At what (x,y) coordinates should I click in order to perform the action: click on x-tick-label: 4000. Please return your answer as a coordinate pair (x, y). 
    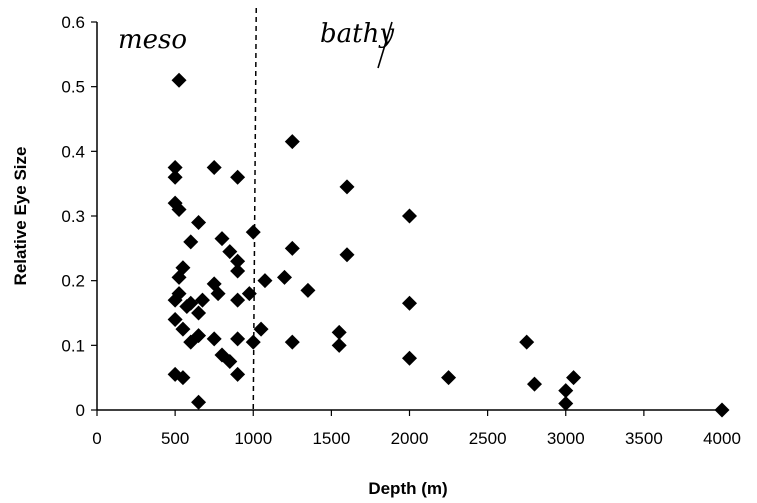
    Looking at the image, I should click on (722, 438).